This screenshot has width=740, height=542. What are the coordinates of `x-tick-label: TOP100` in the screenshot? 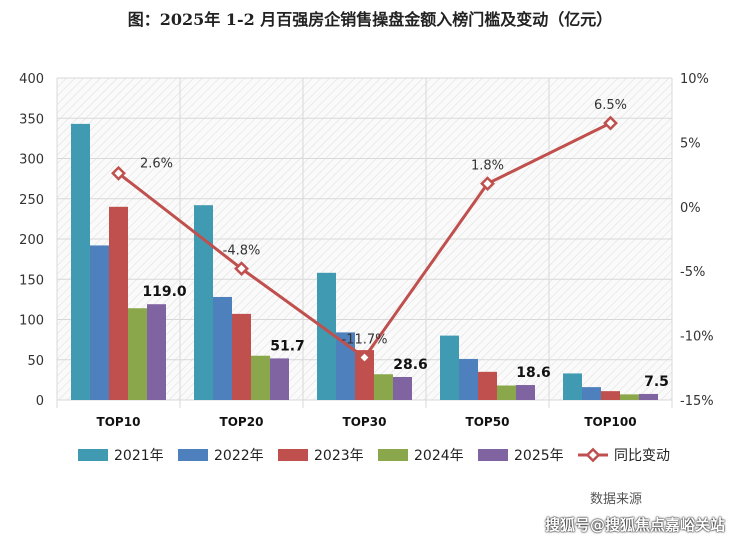 It's located at (610, 422).